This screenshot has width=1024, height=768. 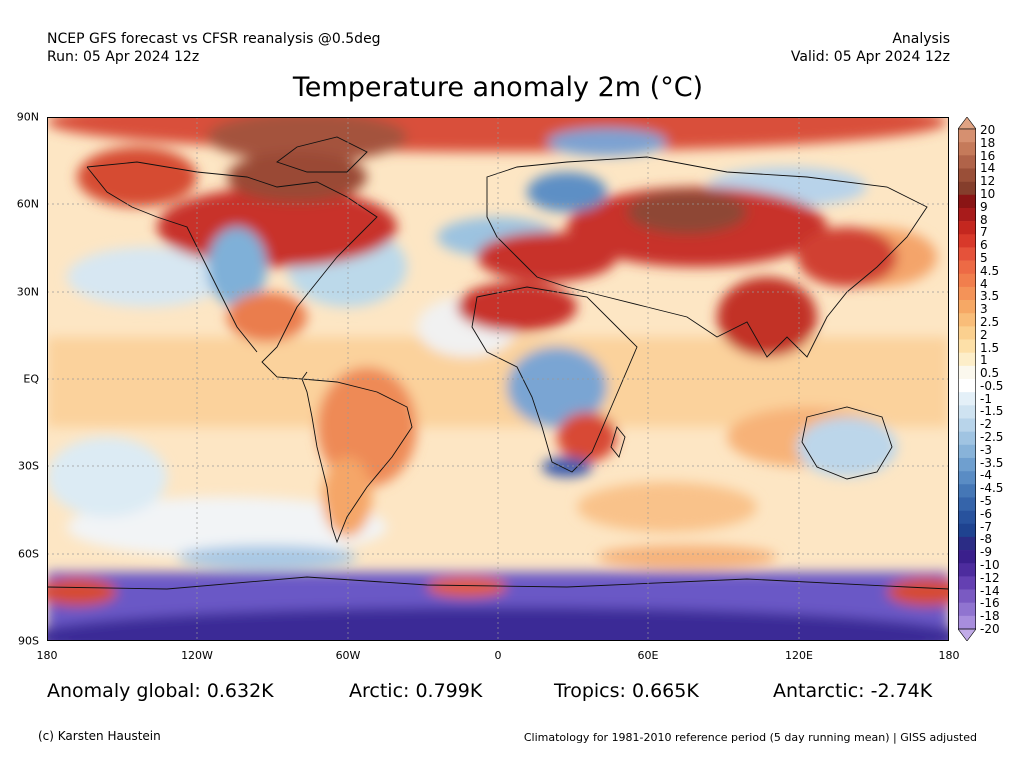 What do you see at coordinates (986, 513) in the screenshot?
I see `colorbar-tick-label: -6` at bounding box center [986, 513].